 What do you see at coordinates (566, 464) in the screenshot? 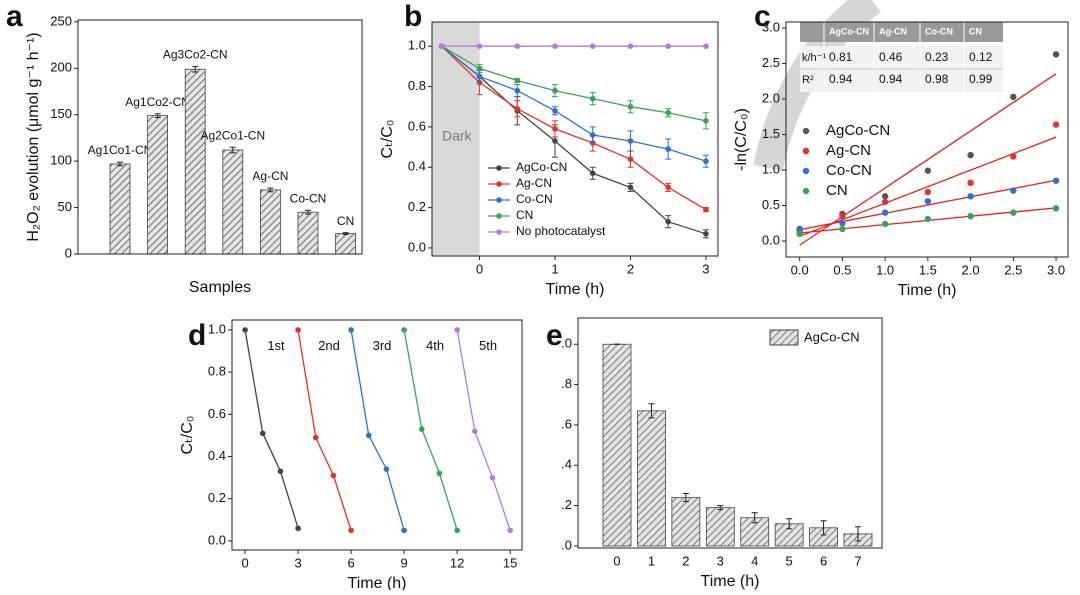
I see `y-tick-label: .4` at bounding box center [566, 464].